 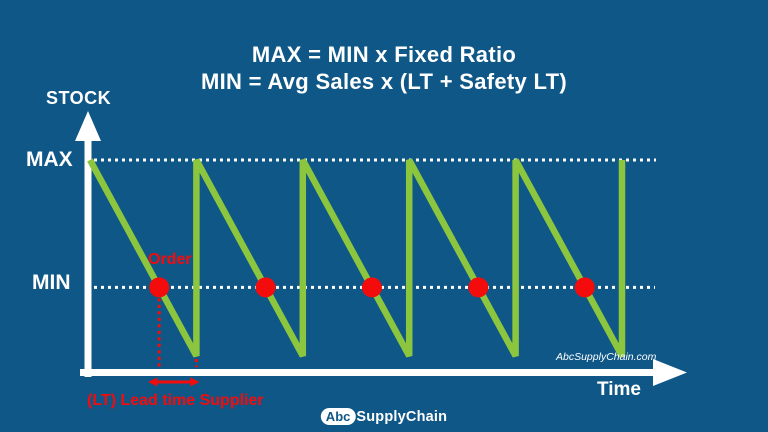 I want to click on formula-line-min: MIN = Avg Sales x (LT + Safety LT), so click(x=384, y=81).